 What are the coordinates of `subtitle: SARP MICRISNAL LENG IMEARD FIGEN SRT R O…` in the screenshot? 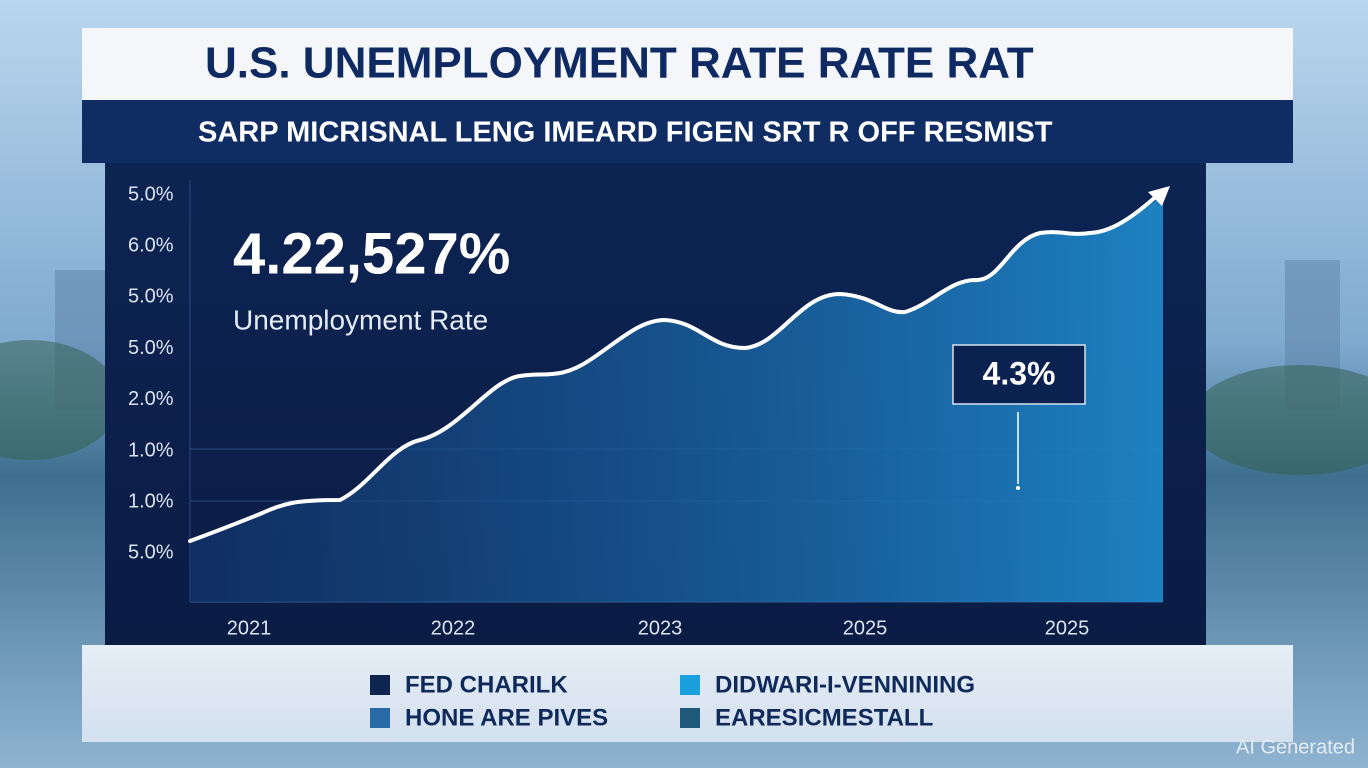 It's located at (625, 133).